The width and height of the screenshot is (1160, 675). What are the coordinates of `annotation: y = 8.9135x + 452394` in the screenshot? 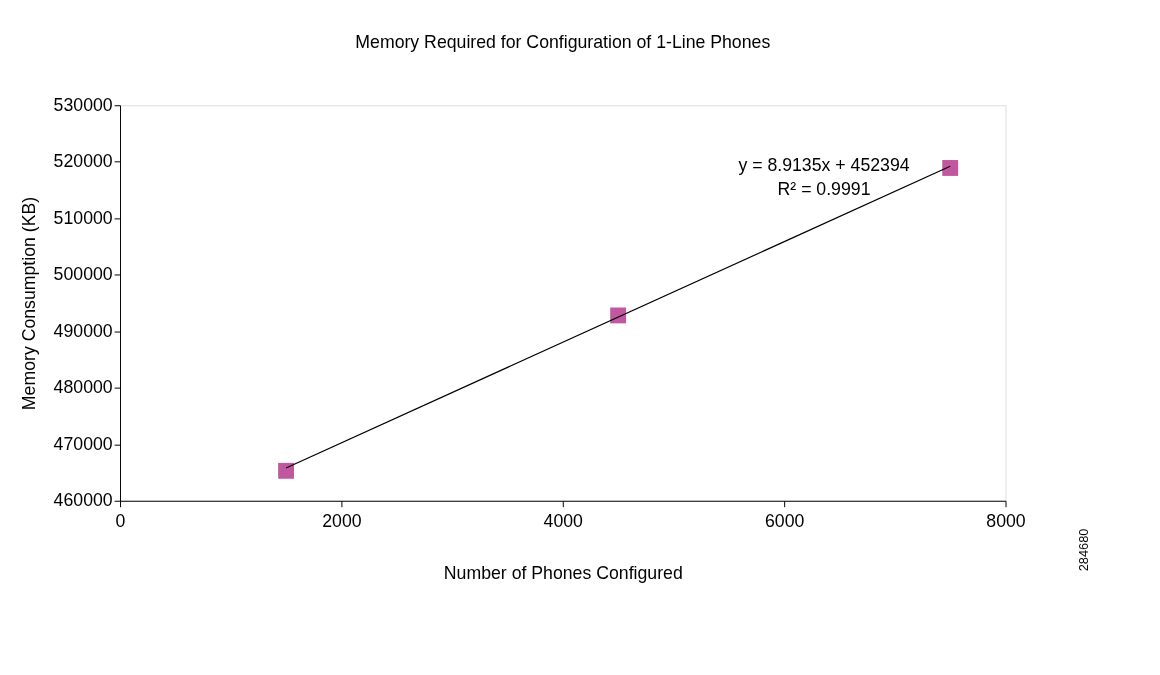 It's located at (824, 165).